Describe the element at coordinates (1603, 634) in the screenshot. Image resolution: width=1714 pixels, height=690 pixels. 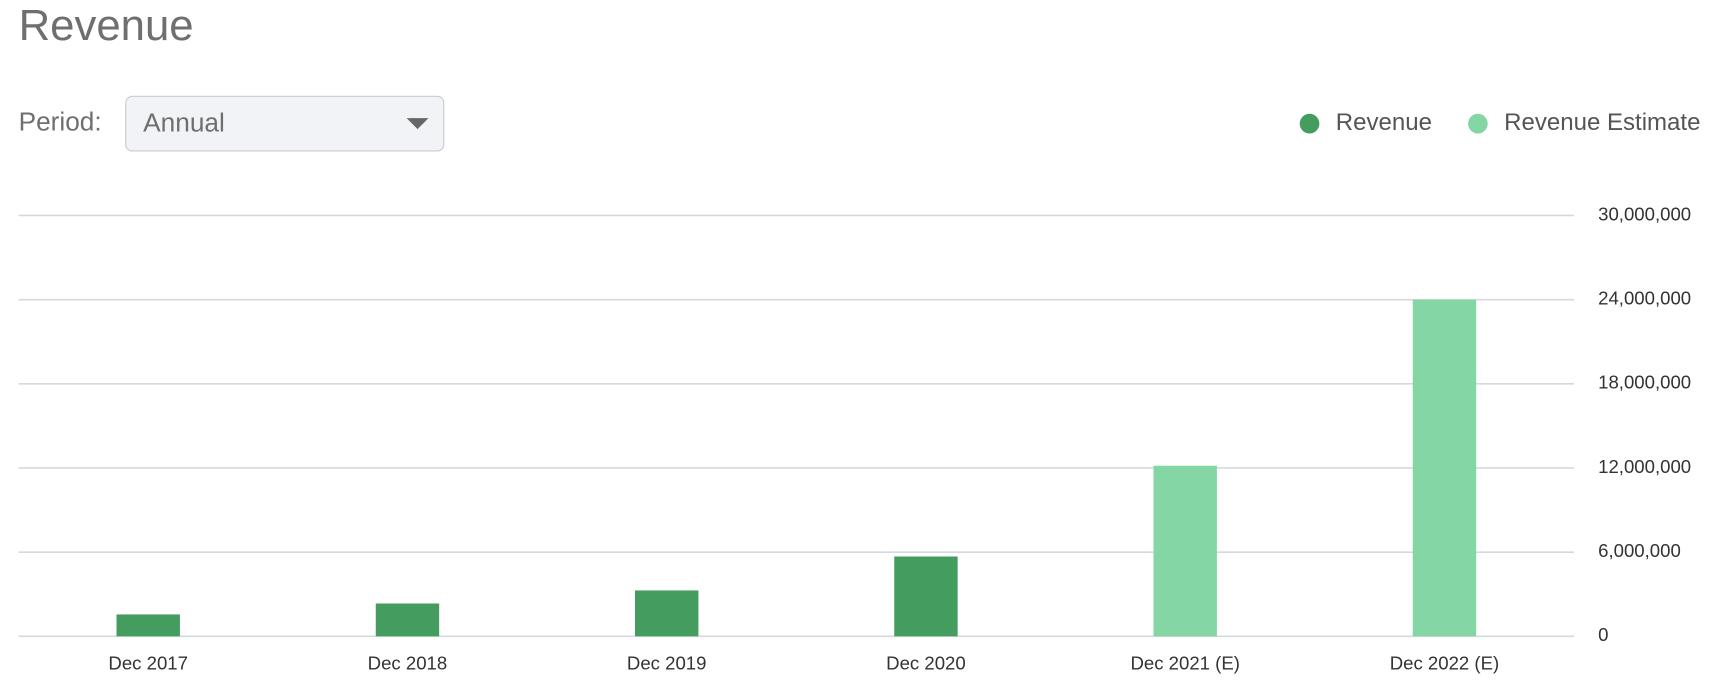
I see `y-tick-label: 0` at that location.